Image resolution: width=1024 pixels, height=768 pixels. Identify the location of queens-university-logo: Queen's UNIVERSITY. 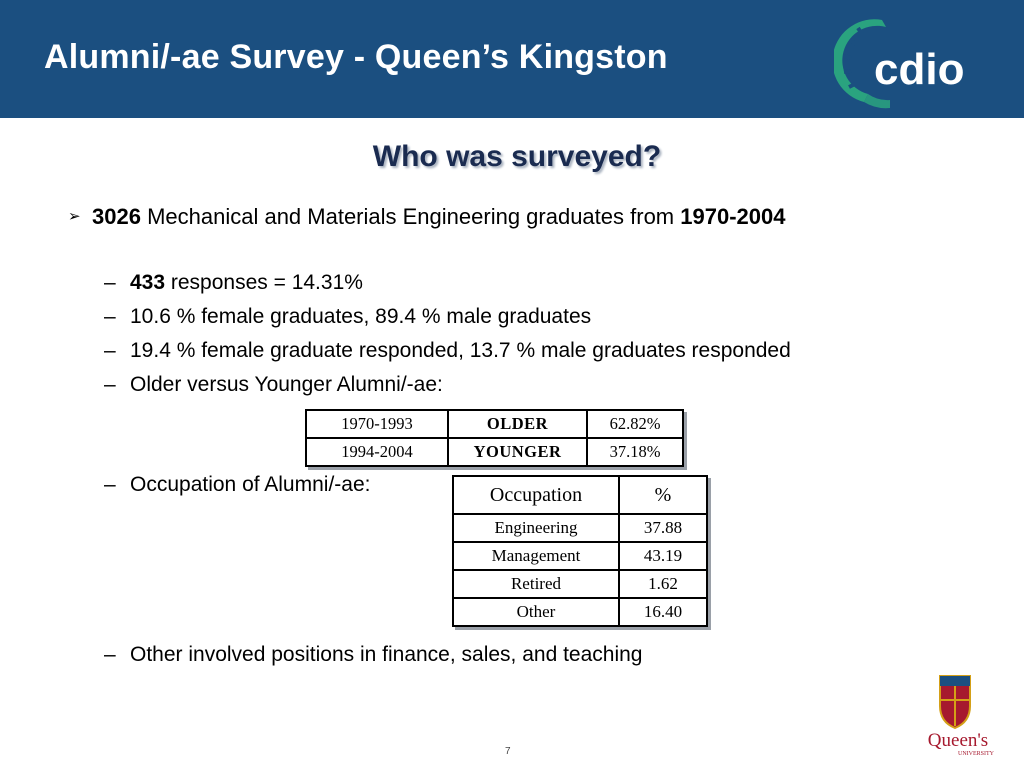
(961, 716).